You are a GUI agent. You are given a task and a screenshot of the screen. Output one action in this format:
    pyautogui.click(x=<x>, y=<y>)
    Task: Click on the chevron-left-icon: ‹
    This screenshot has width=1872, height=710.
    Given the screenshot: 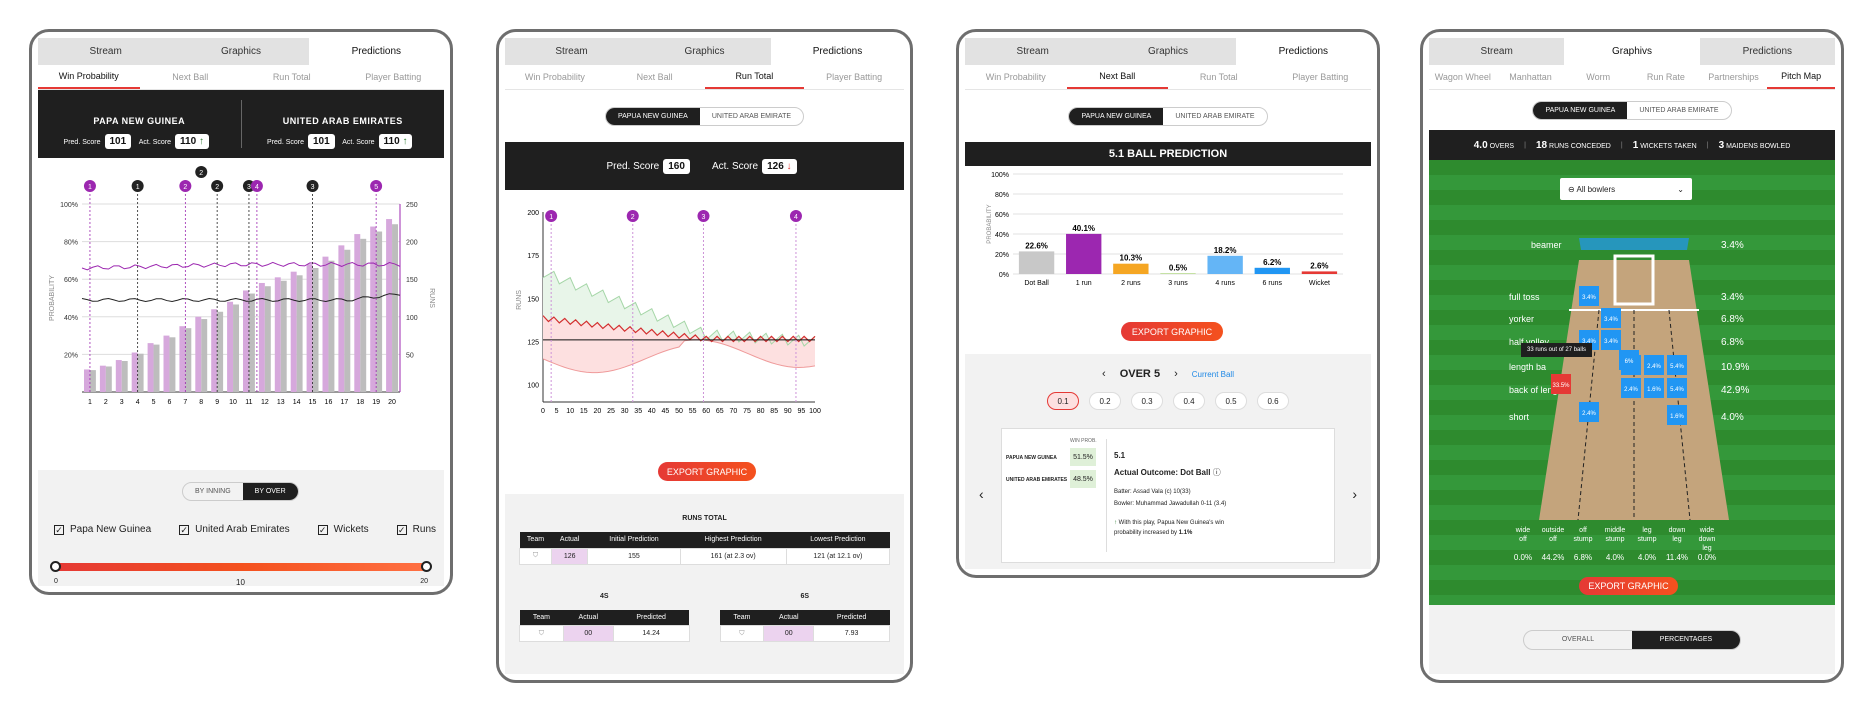 What is the action you would take?
    pyautogui.click(x=1104, y=374)
    